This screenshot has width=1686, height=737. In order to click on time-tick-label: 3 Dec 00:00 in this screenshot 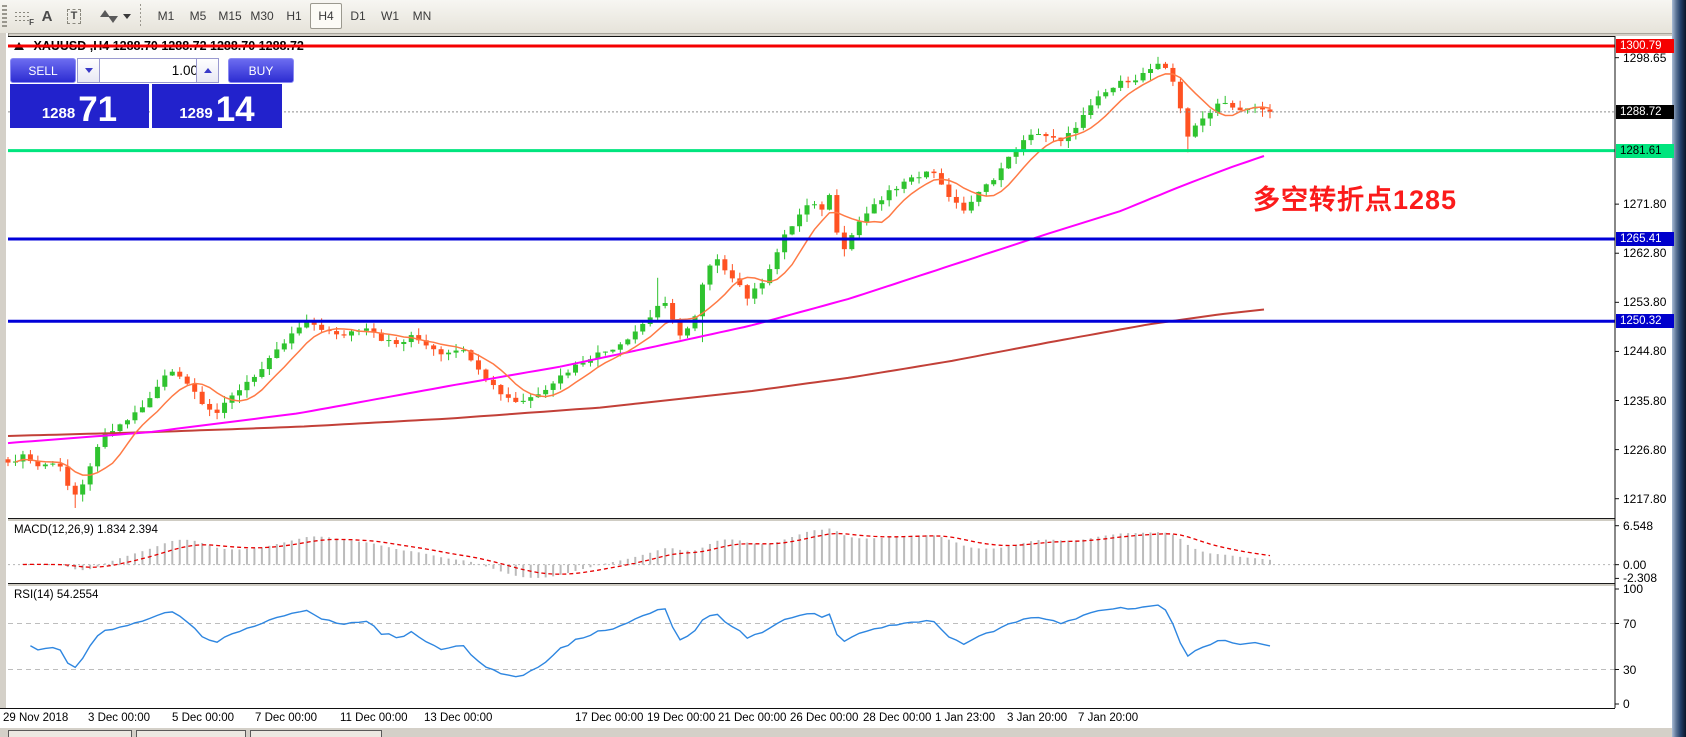, I will do `click(119, 718)`.